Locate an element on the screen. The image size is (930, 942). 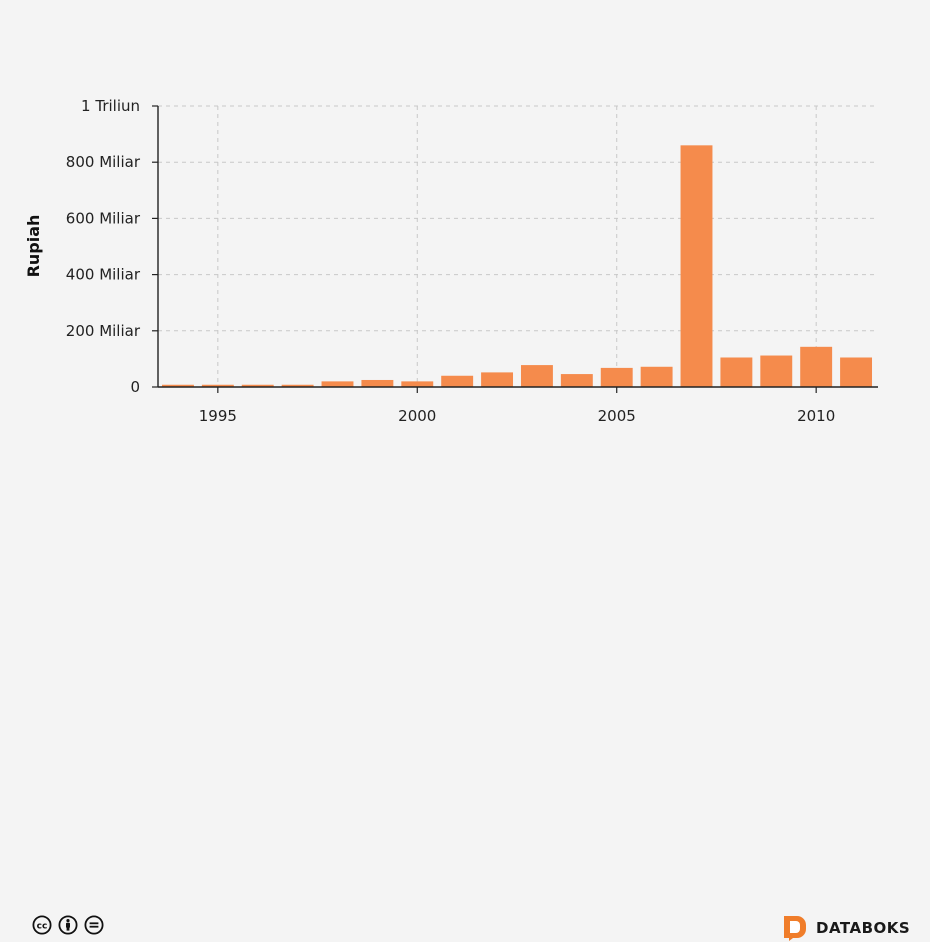
y-axis-title: Rupiah is located at coordinates (33, 246).